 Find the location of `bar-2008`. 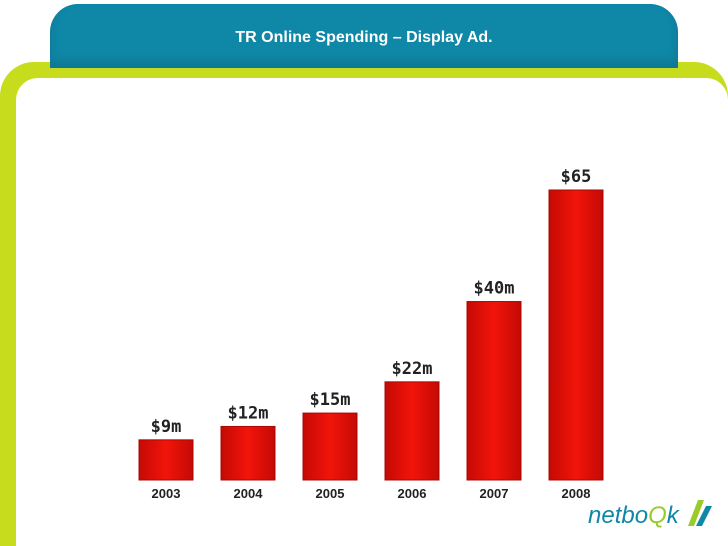

bar-2008 is located at coordinates (576, 335).